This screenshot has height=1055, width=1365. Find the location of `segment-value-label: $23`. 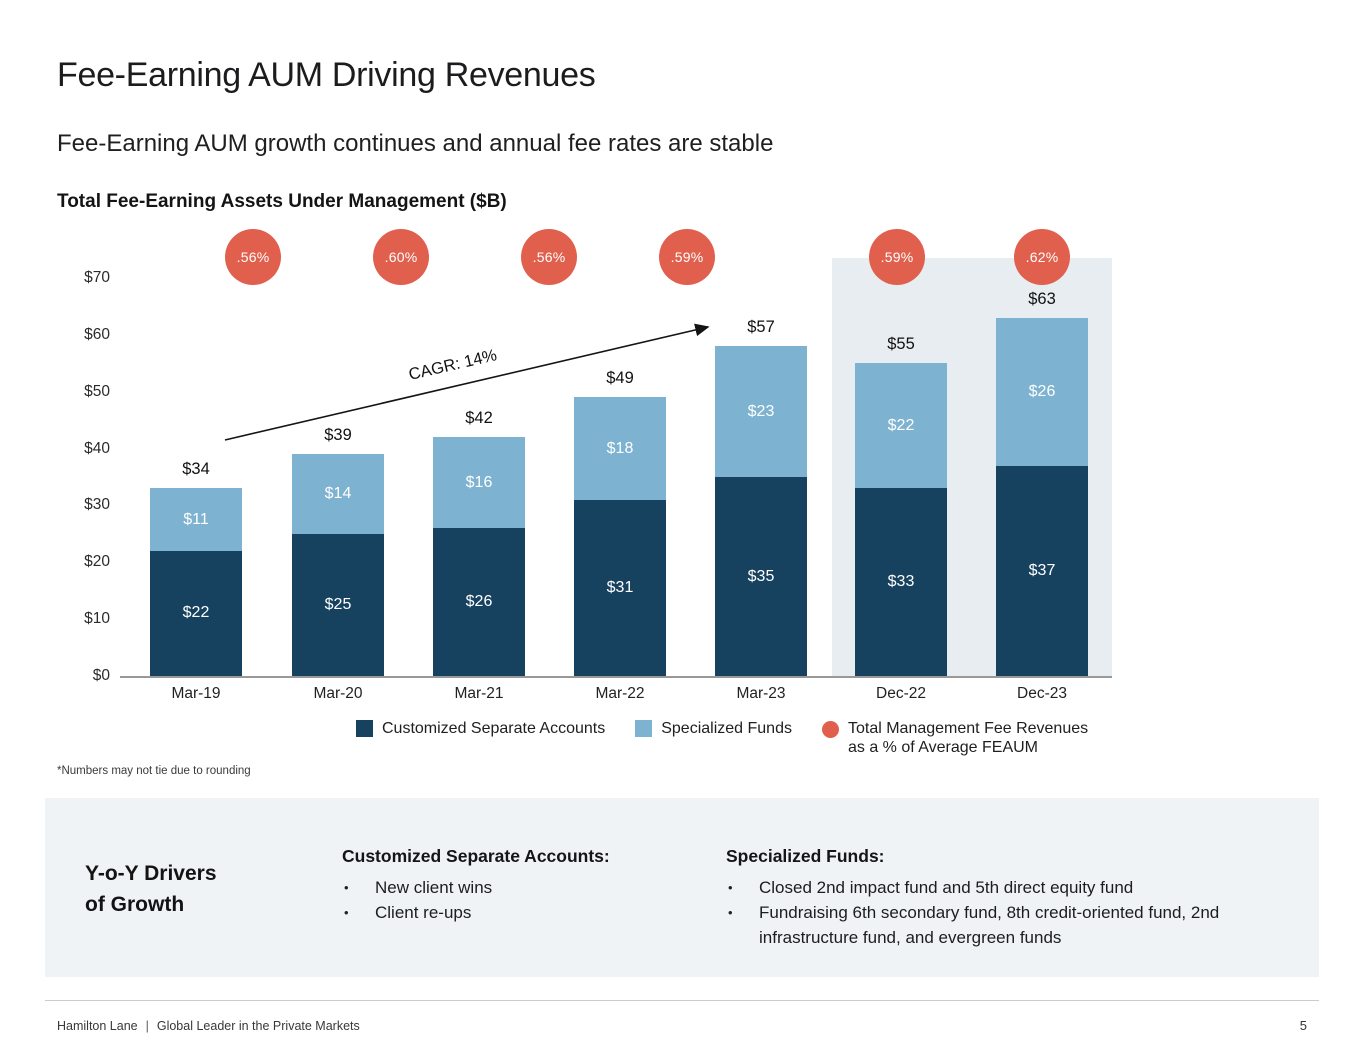

segment-value-label: $23 is located at coordinates (761, 411).